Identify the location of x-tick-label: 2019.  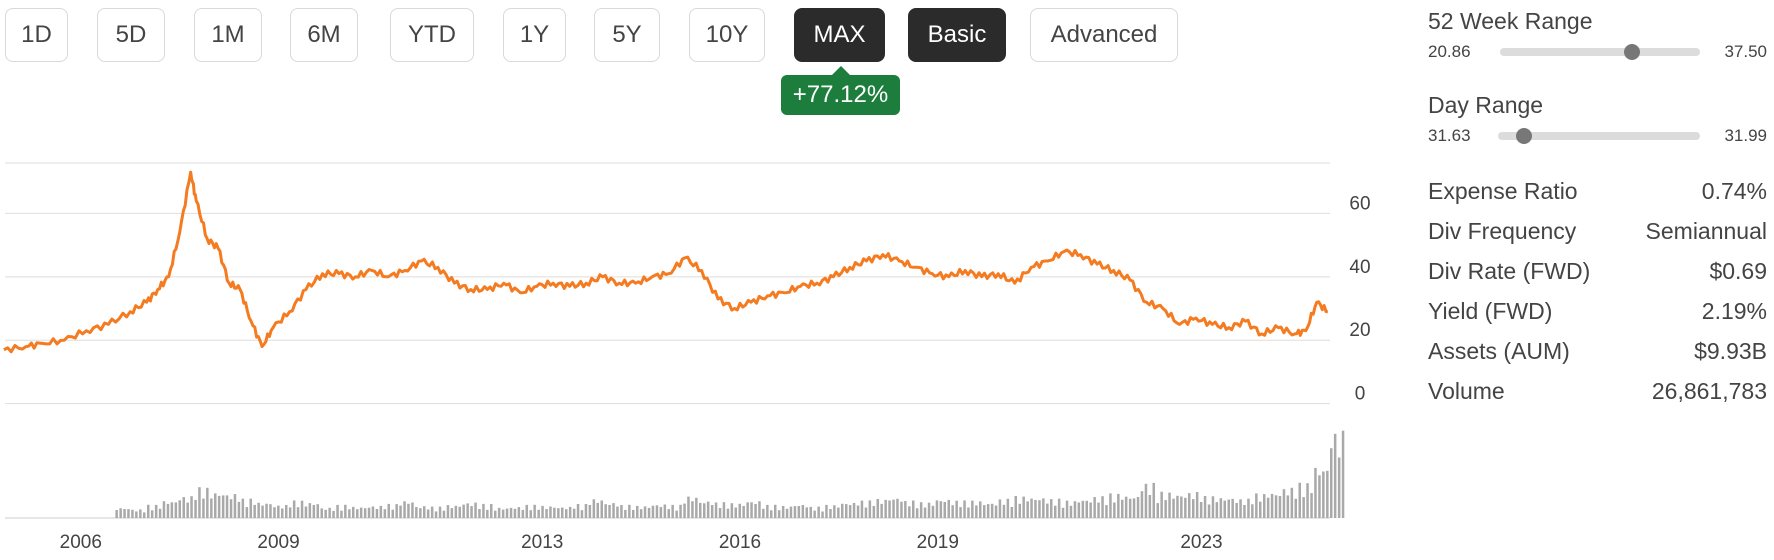
(938, 542).